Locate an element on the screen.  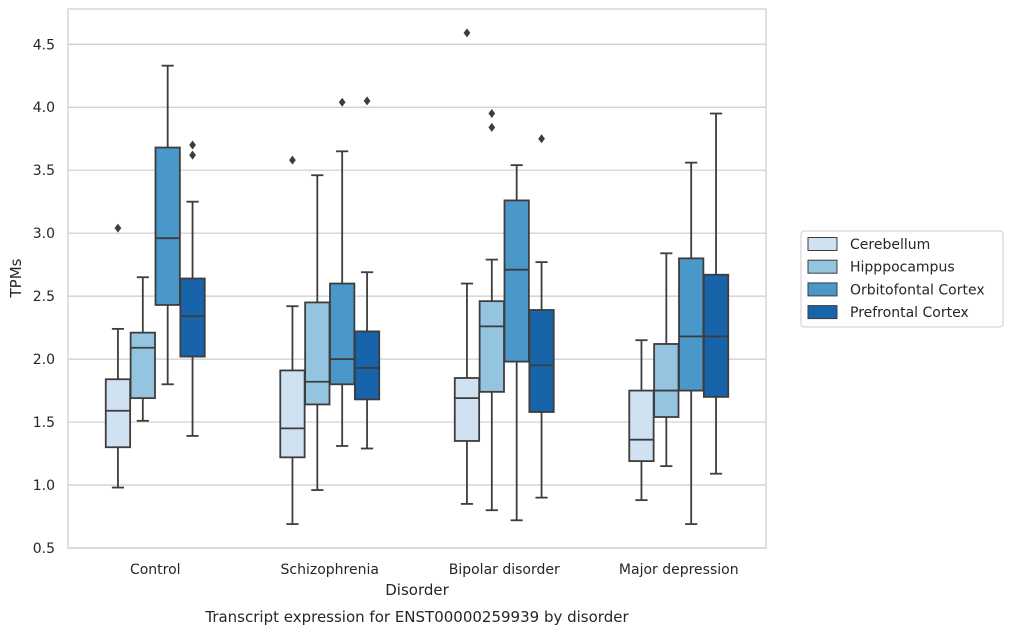
legend-label: Orbitofontal Cortex is located at coordinates (917, 290).